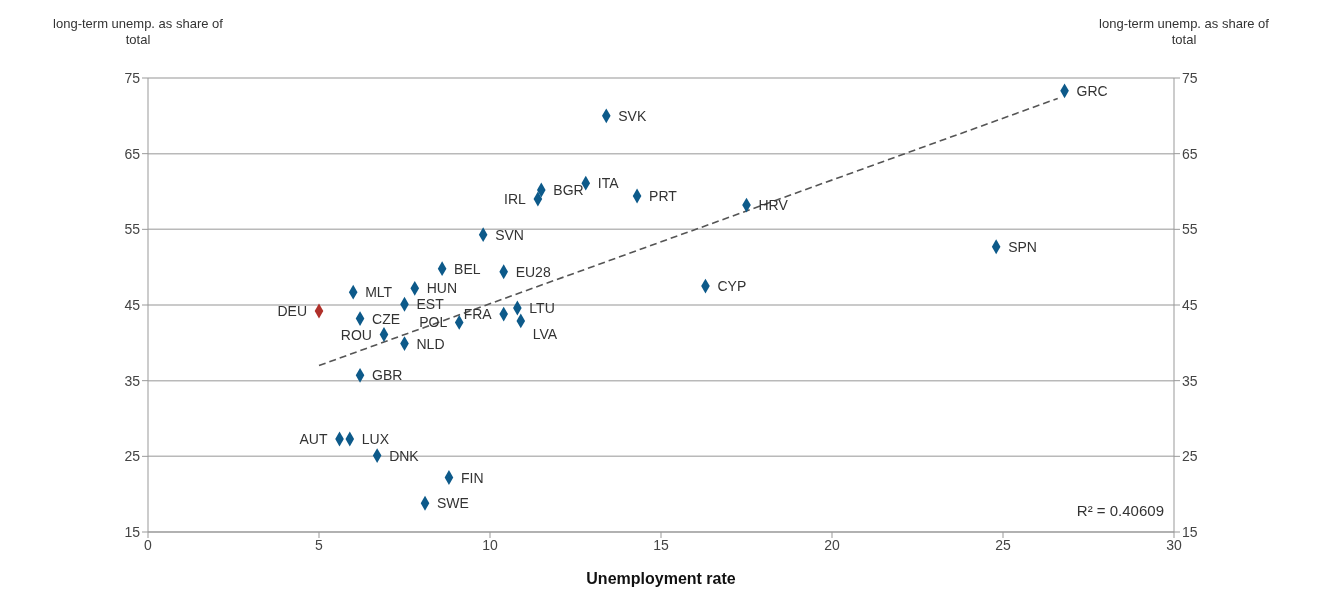 This screenshot has width=1322, height=595. What do you see at coordinates (832, 544) in the screenshot?
I see `x-tick-label: 20` at bounding box center [832, 544].